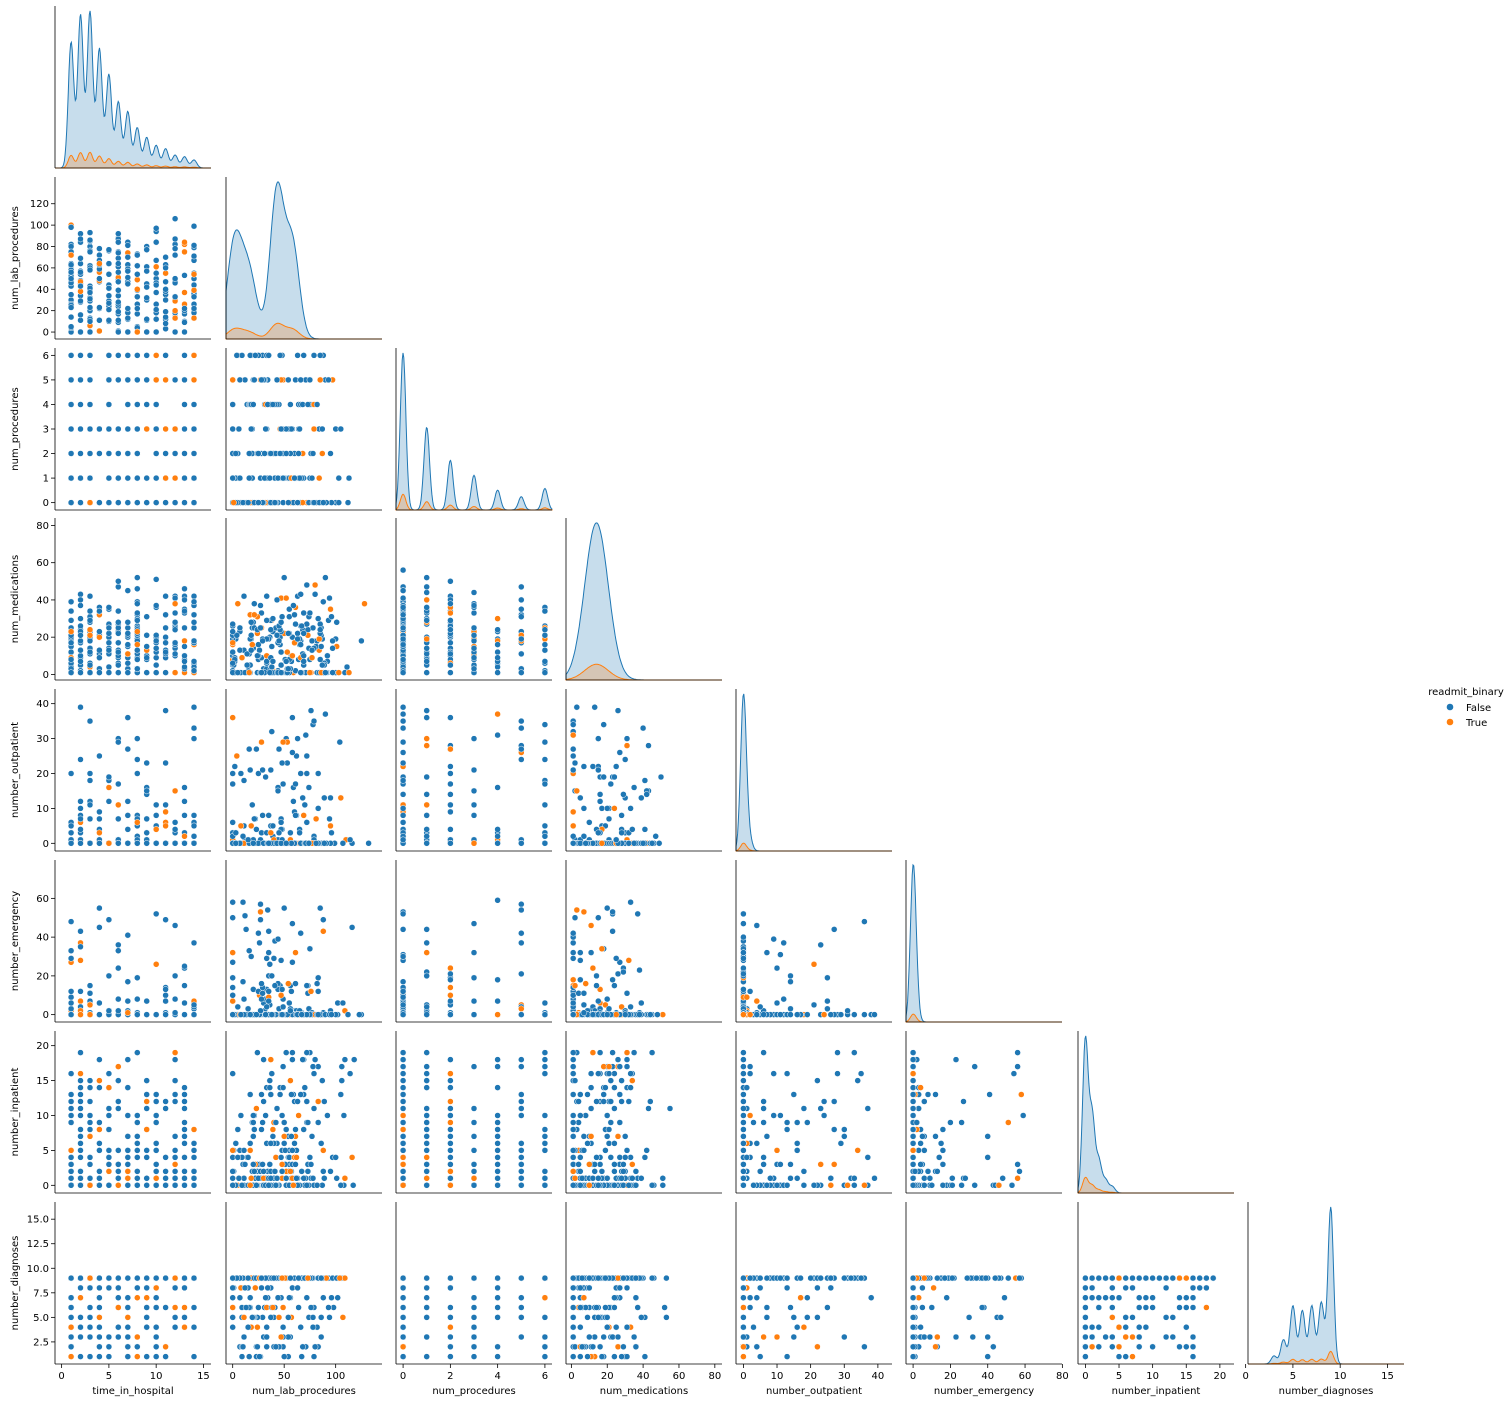 This screenshot has width=1512, height=1415. I want to click on y-tick-label: 0, so click(46, 1015).